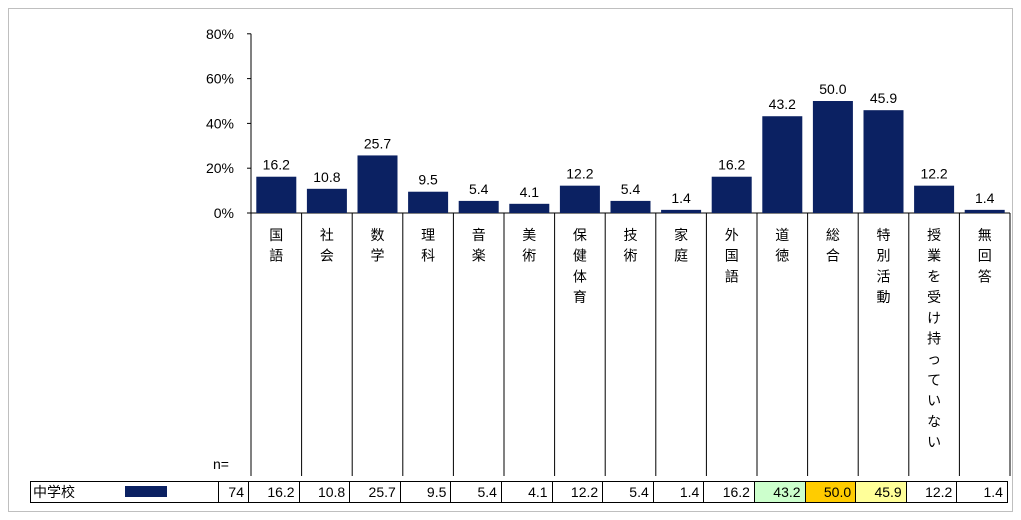 The width and height of the screenshot is (1021, 520). I want to click on y-tick-label: 40%, so click(220, 123).